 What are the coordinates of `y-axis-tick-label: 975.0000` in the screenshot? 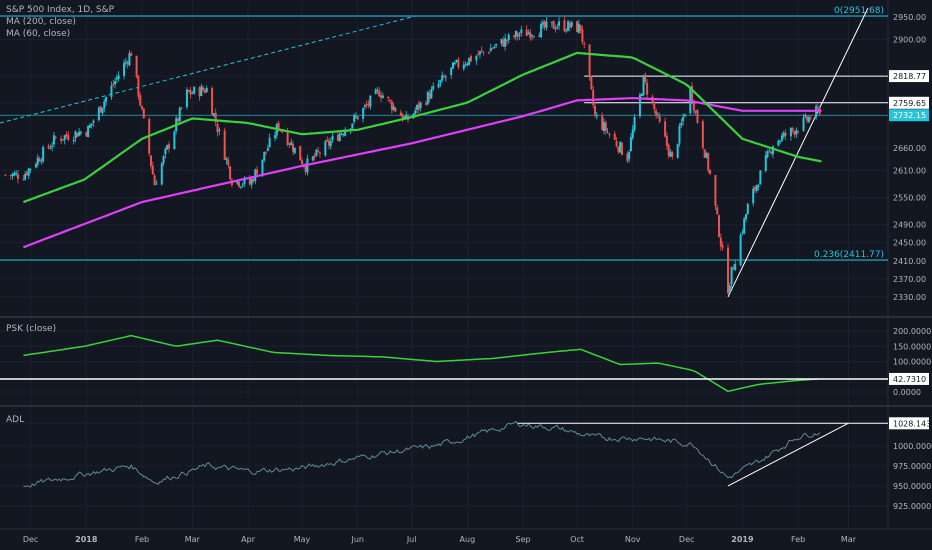 It's located at (912, 466).